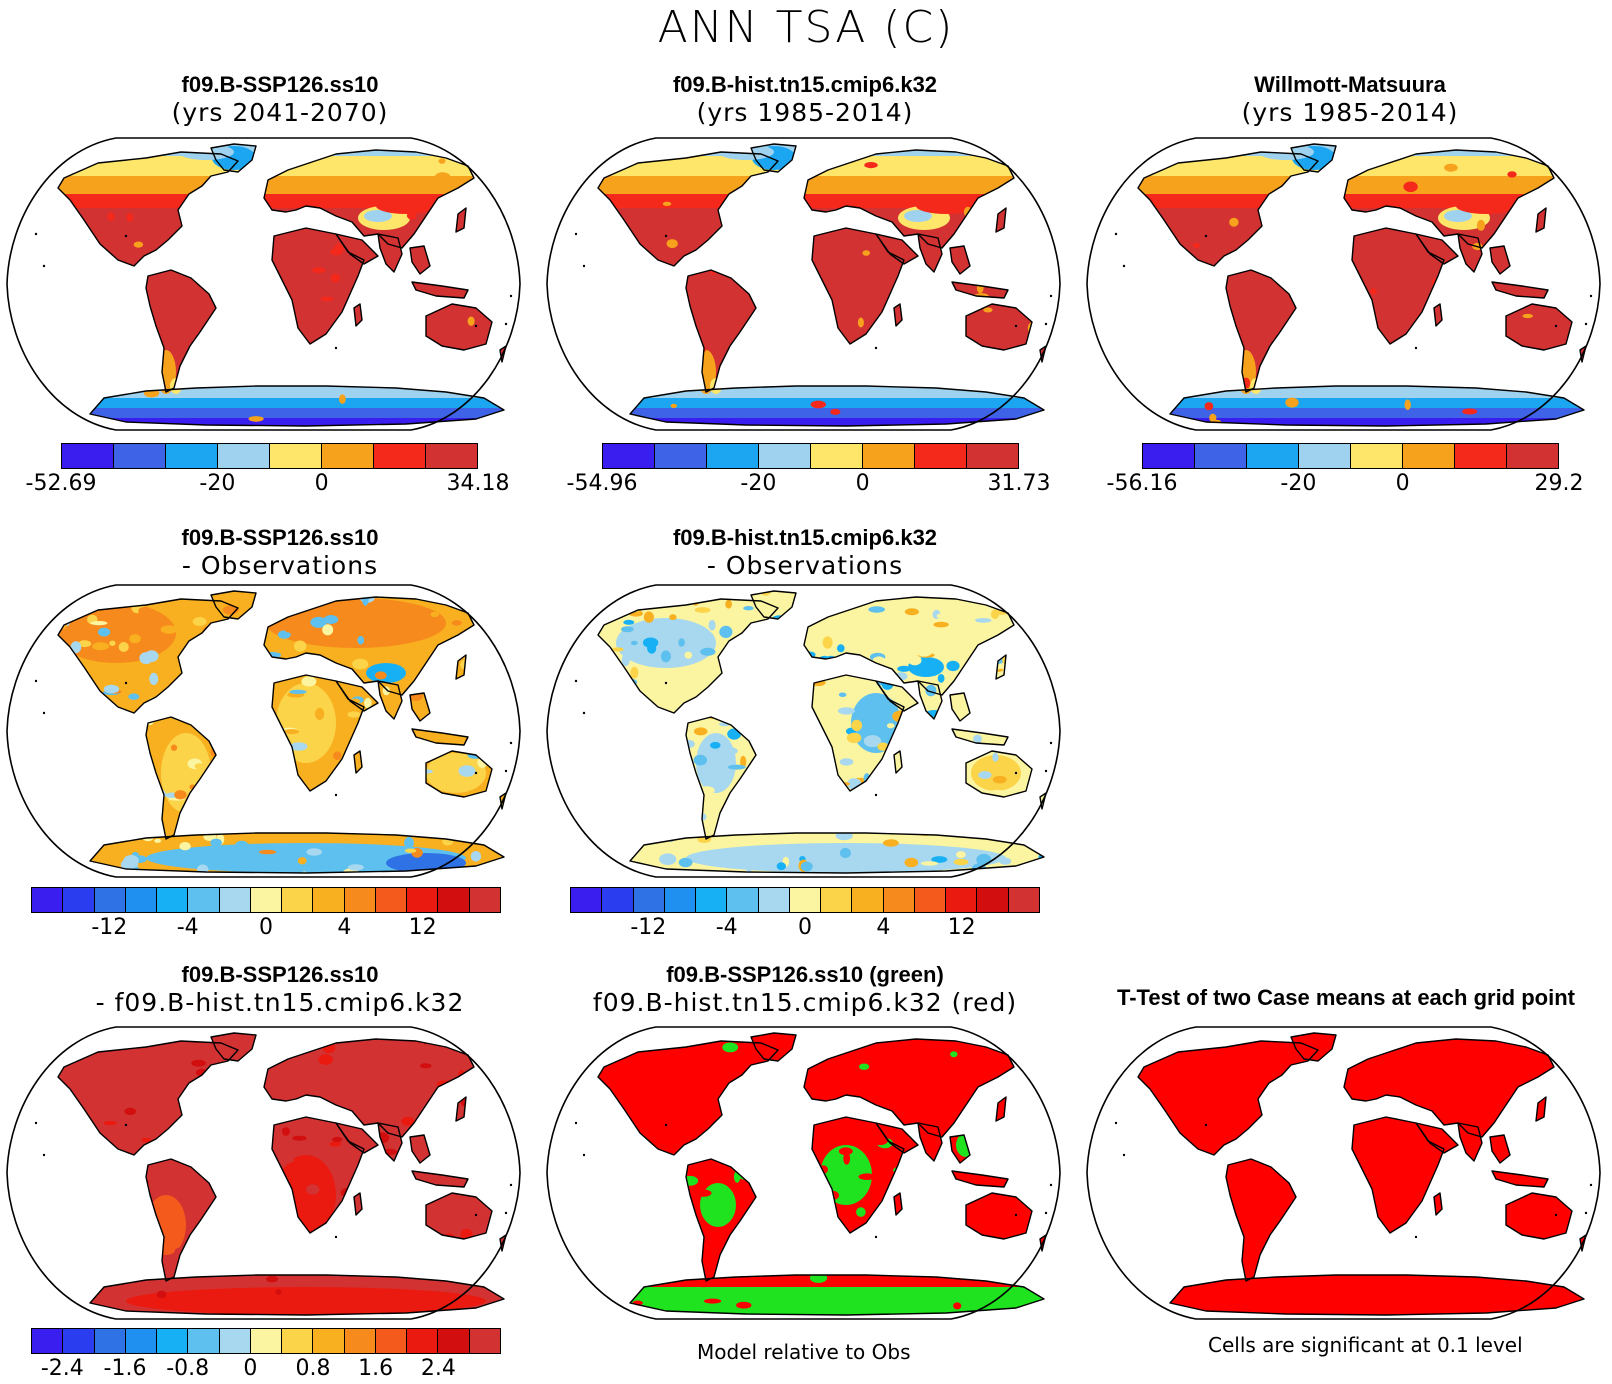 This screenshot has height=1384, width=1612. Describe the element at coordinates (808, 471) in the screenshot. I see `colorbar-panel2: -54.96 -20 0 31.73` at that location.